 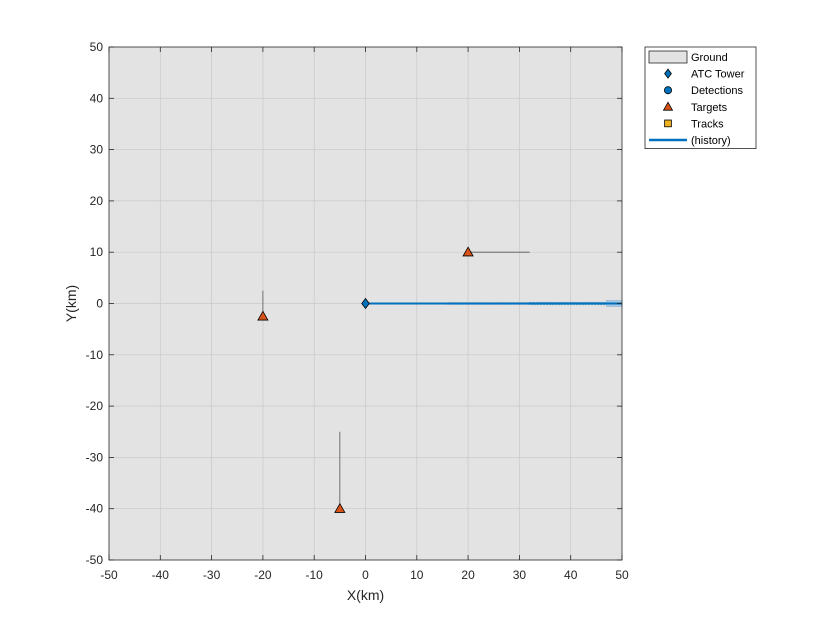 What do you see at coordinates (95, 560) in the screenshot?
I see `y-tick-label: -50` at bounding box center [95, 560].